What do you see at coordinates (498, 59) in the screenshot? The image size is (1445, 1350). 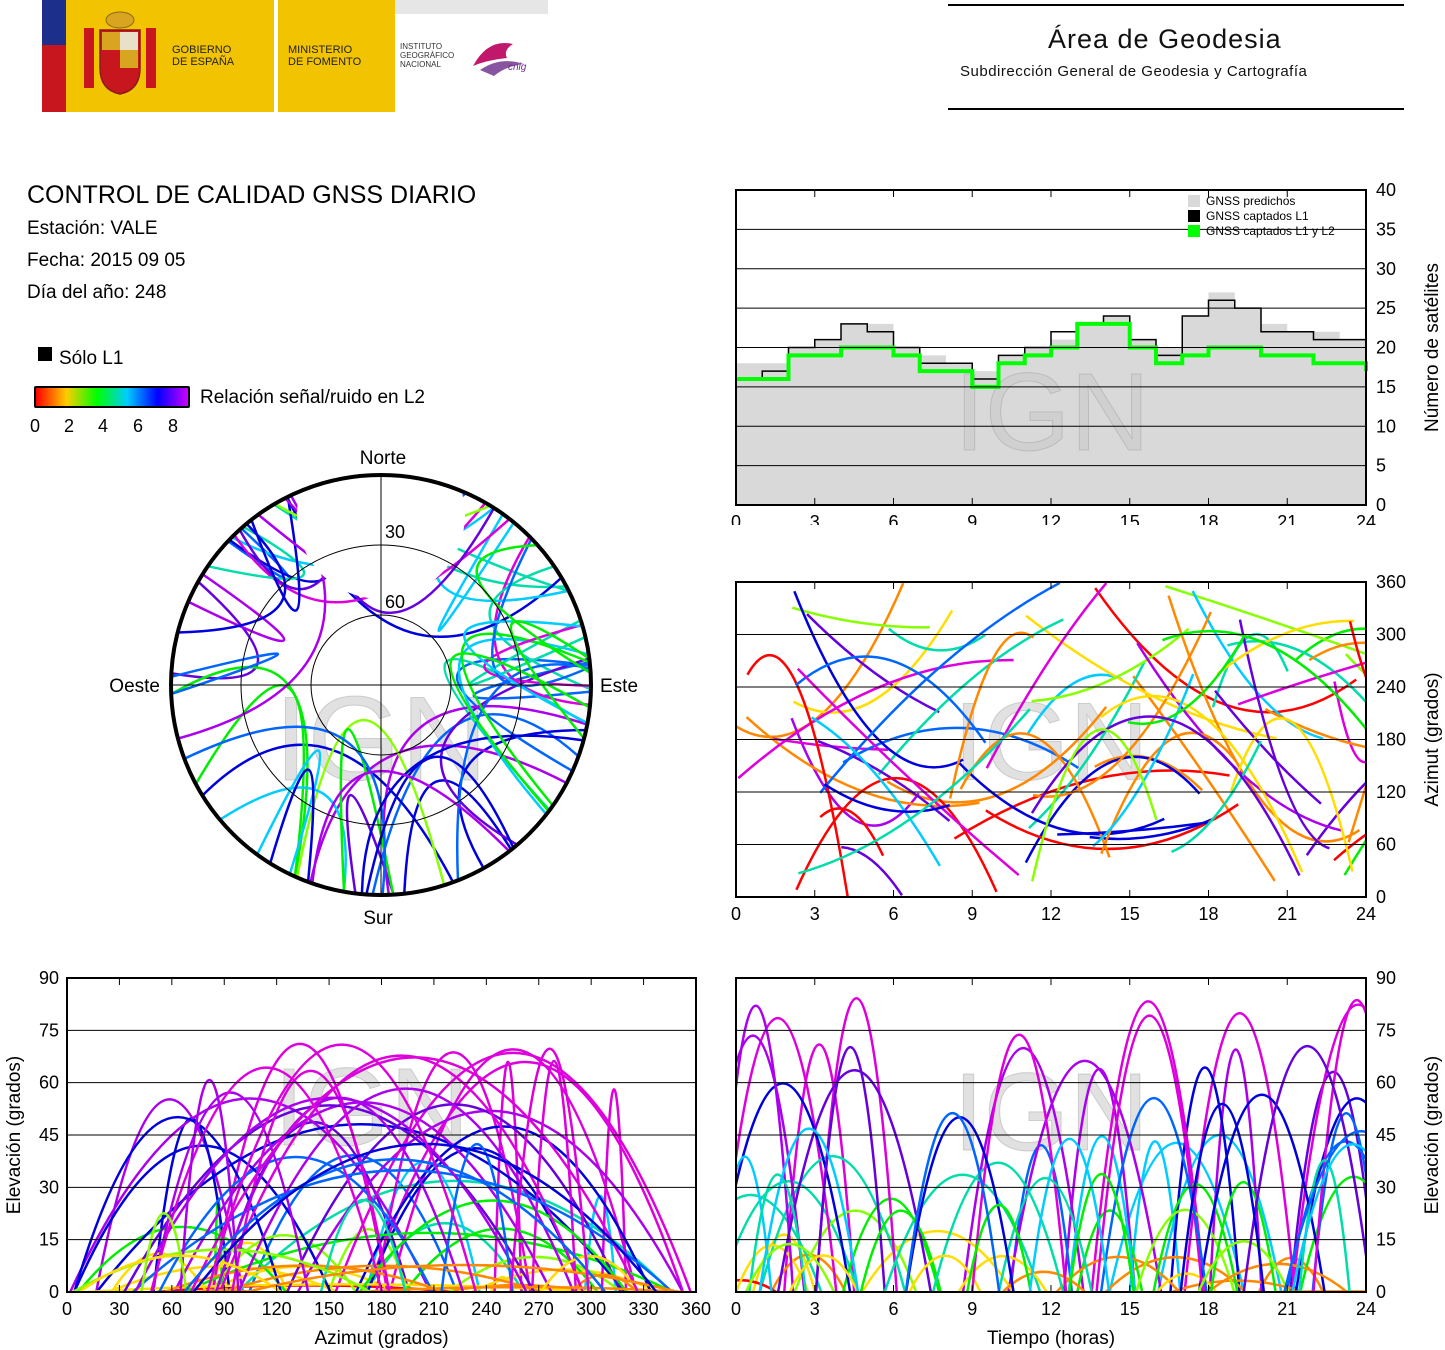 I see `cnig-logo-icon` at bounding box center [498, 59].